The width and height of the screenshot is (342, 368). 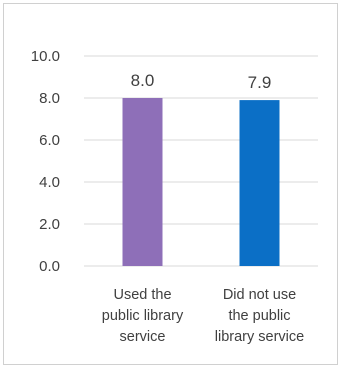 What do you see at coordinates (49, 140) in the screenshot?
I see `y-tick-label: 6.0` at bounding box center [49, 140].